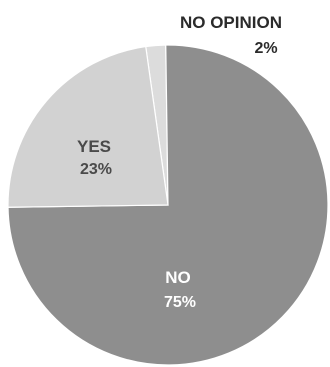 Image resolution: width=330 pixels, height=367 pixels. Describe the element at coordinates (94, 146) in the screenshot. I see `slice-label-yes: YES` at that location.